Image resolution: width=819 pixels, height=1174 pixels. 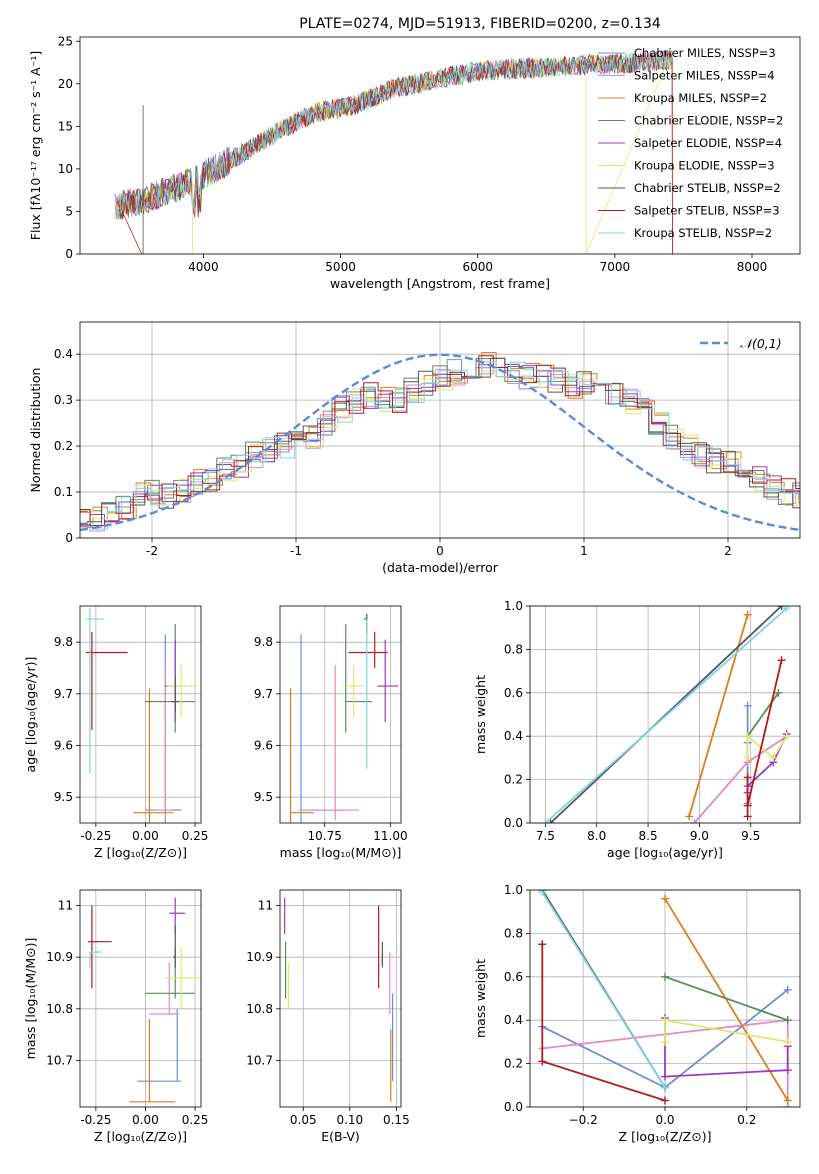 I want to click on series-kroupa-elodie, so click(x=726, y=1031).